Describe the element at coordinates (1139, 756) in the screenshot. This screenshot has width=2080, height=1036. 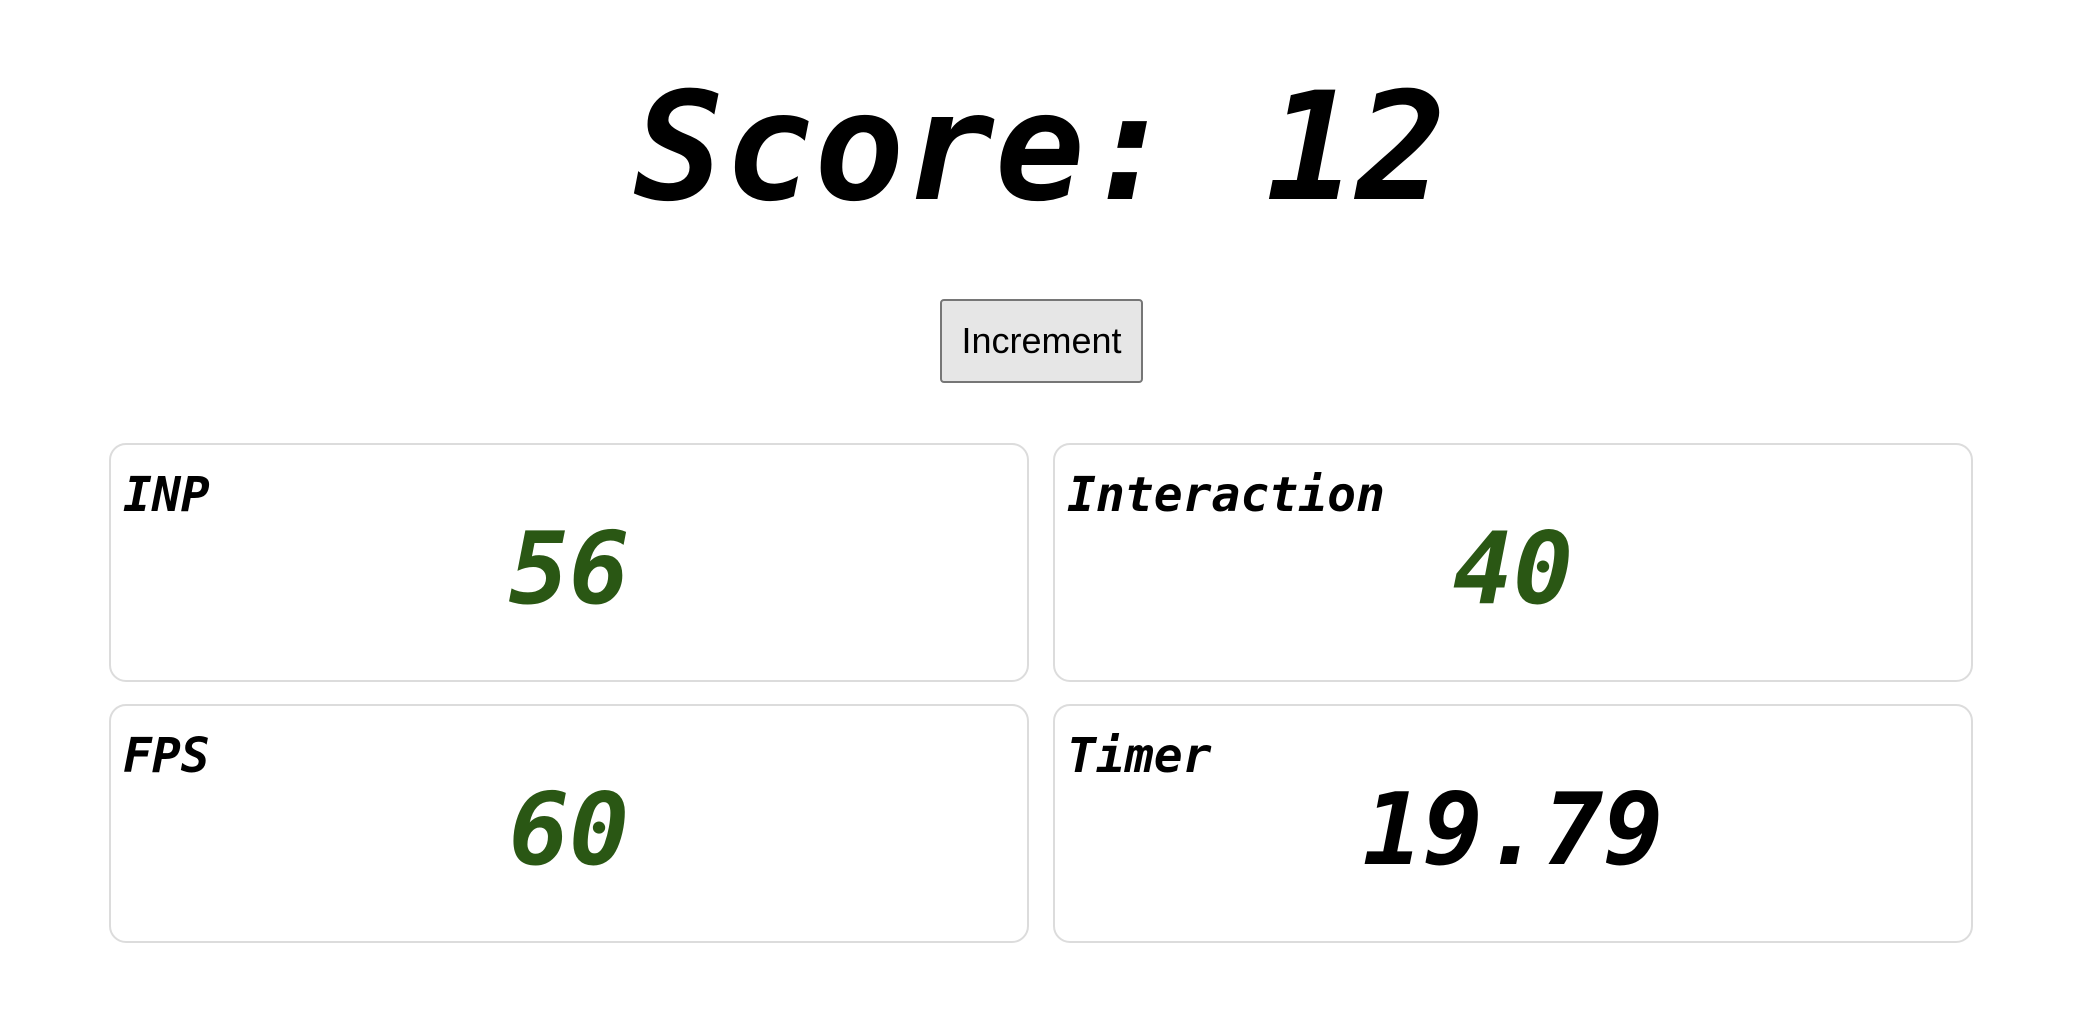
I see `metric-label: Timer` at that location.